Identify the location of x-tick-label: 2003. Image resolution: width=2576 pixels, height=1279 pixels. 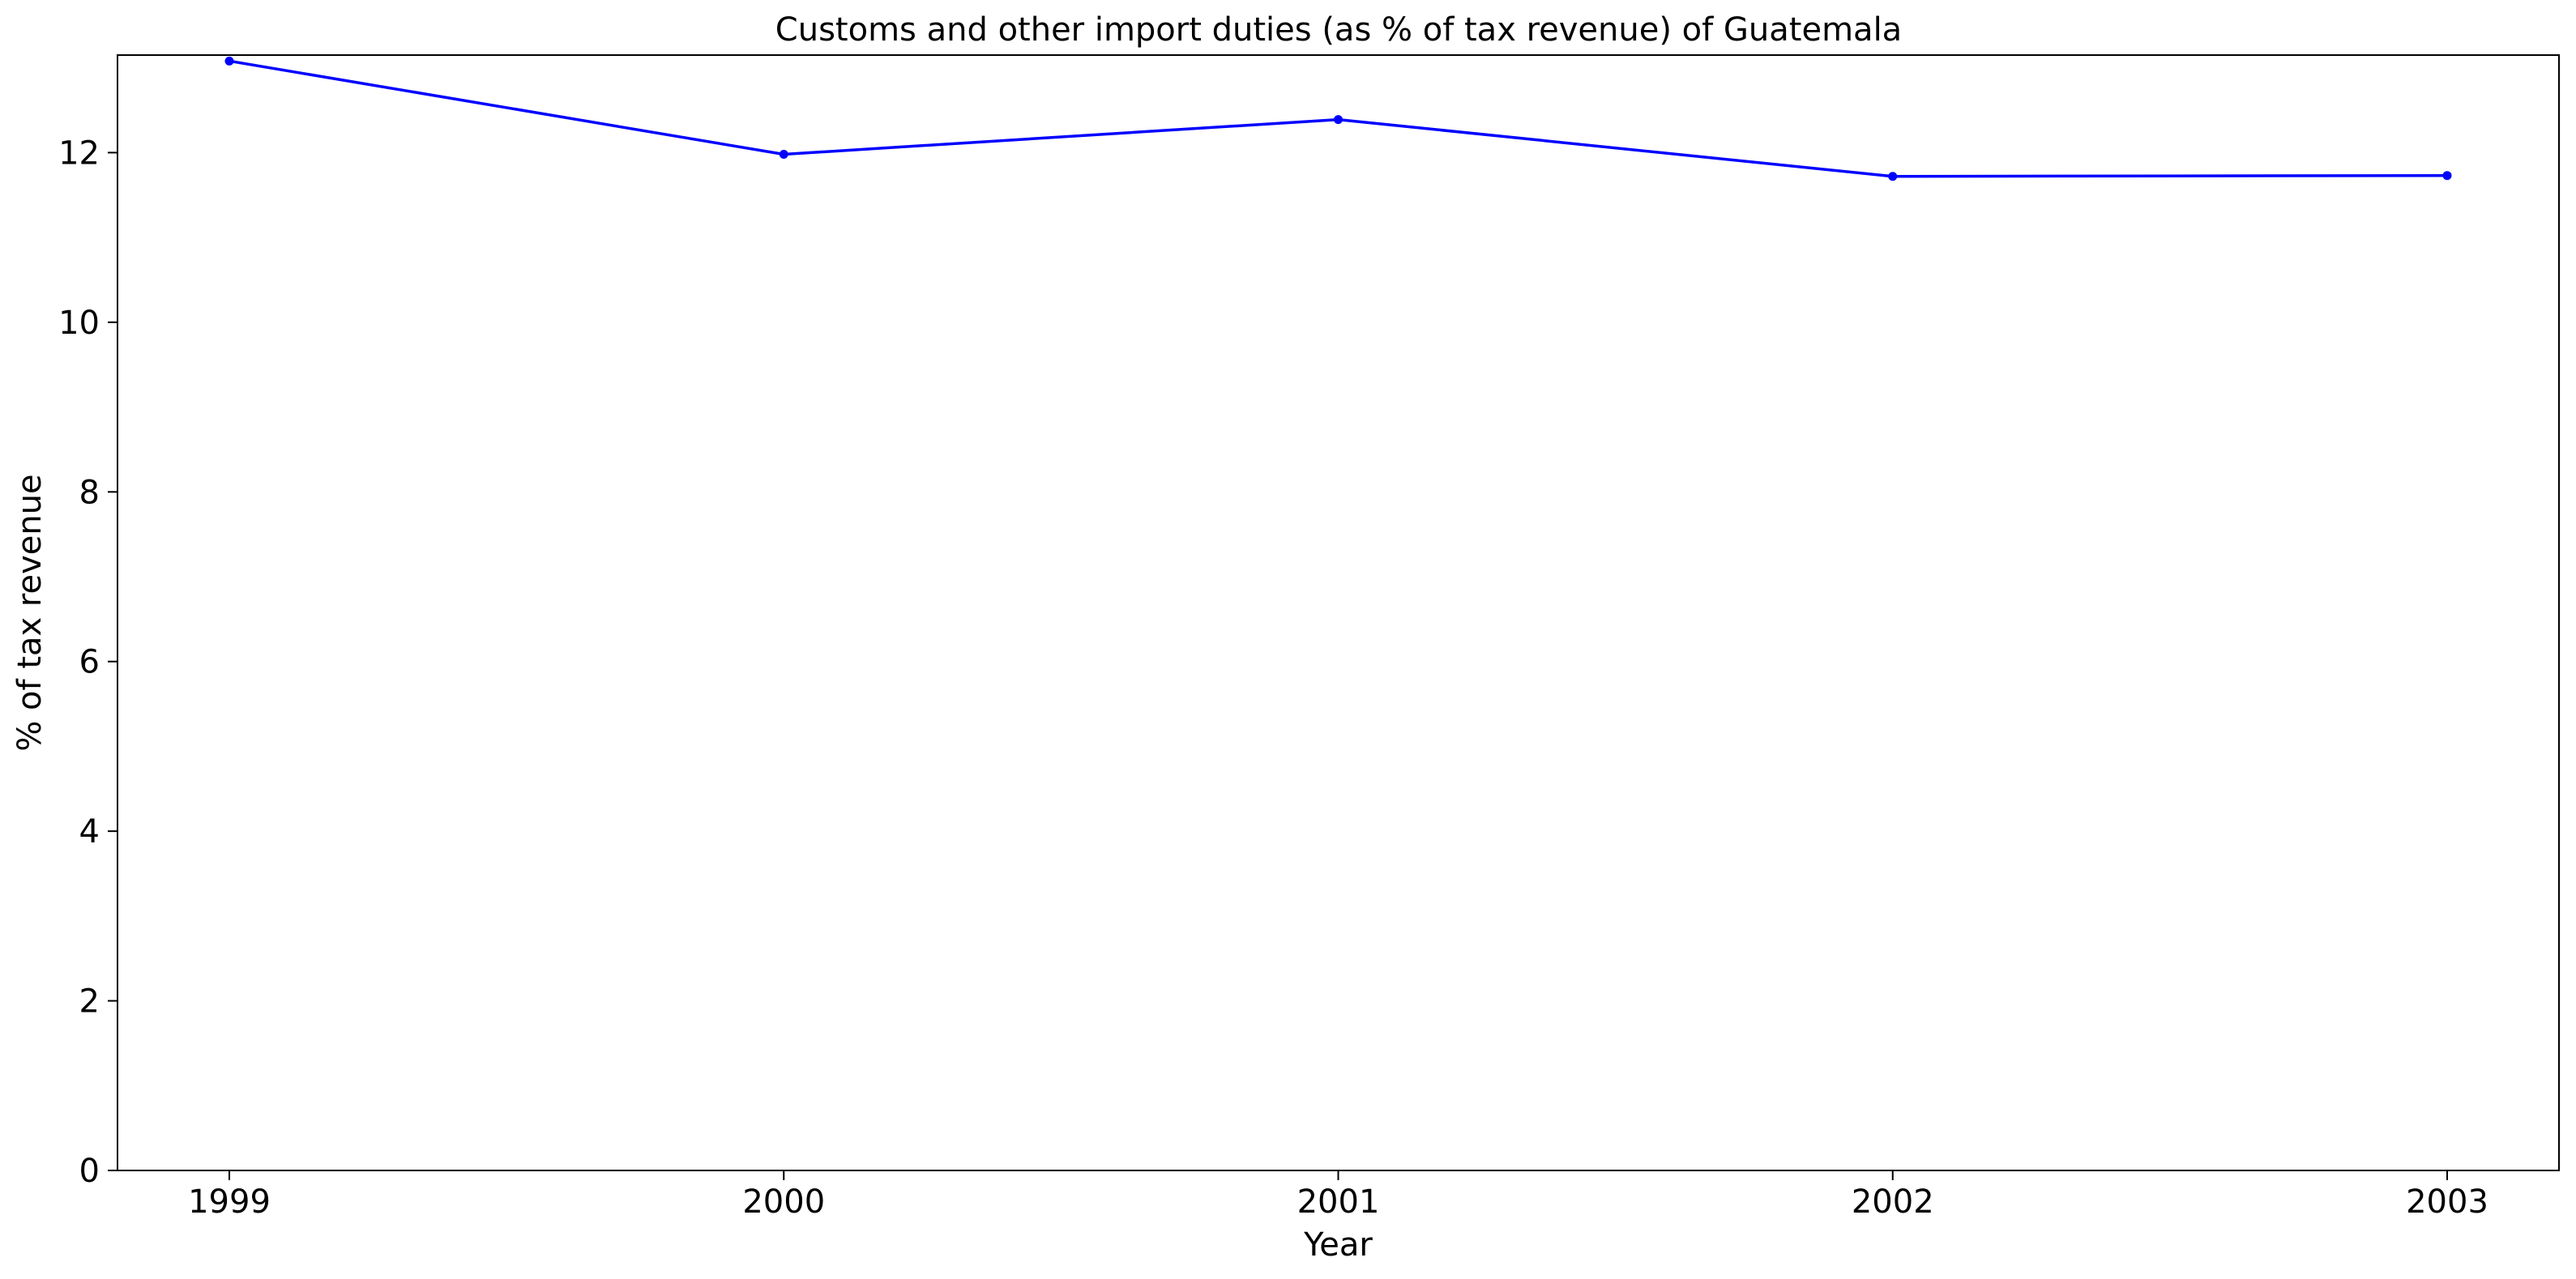
(2447, 1202).